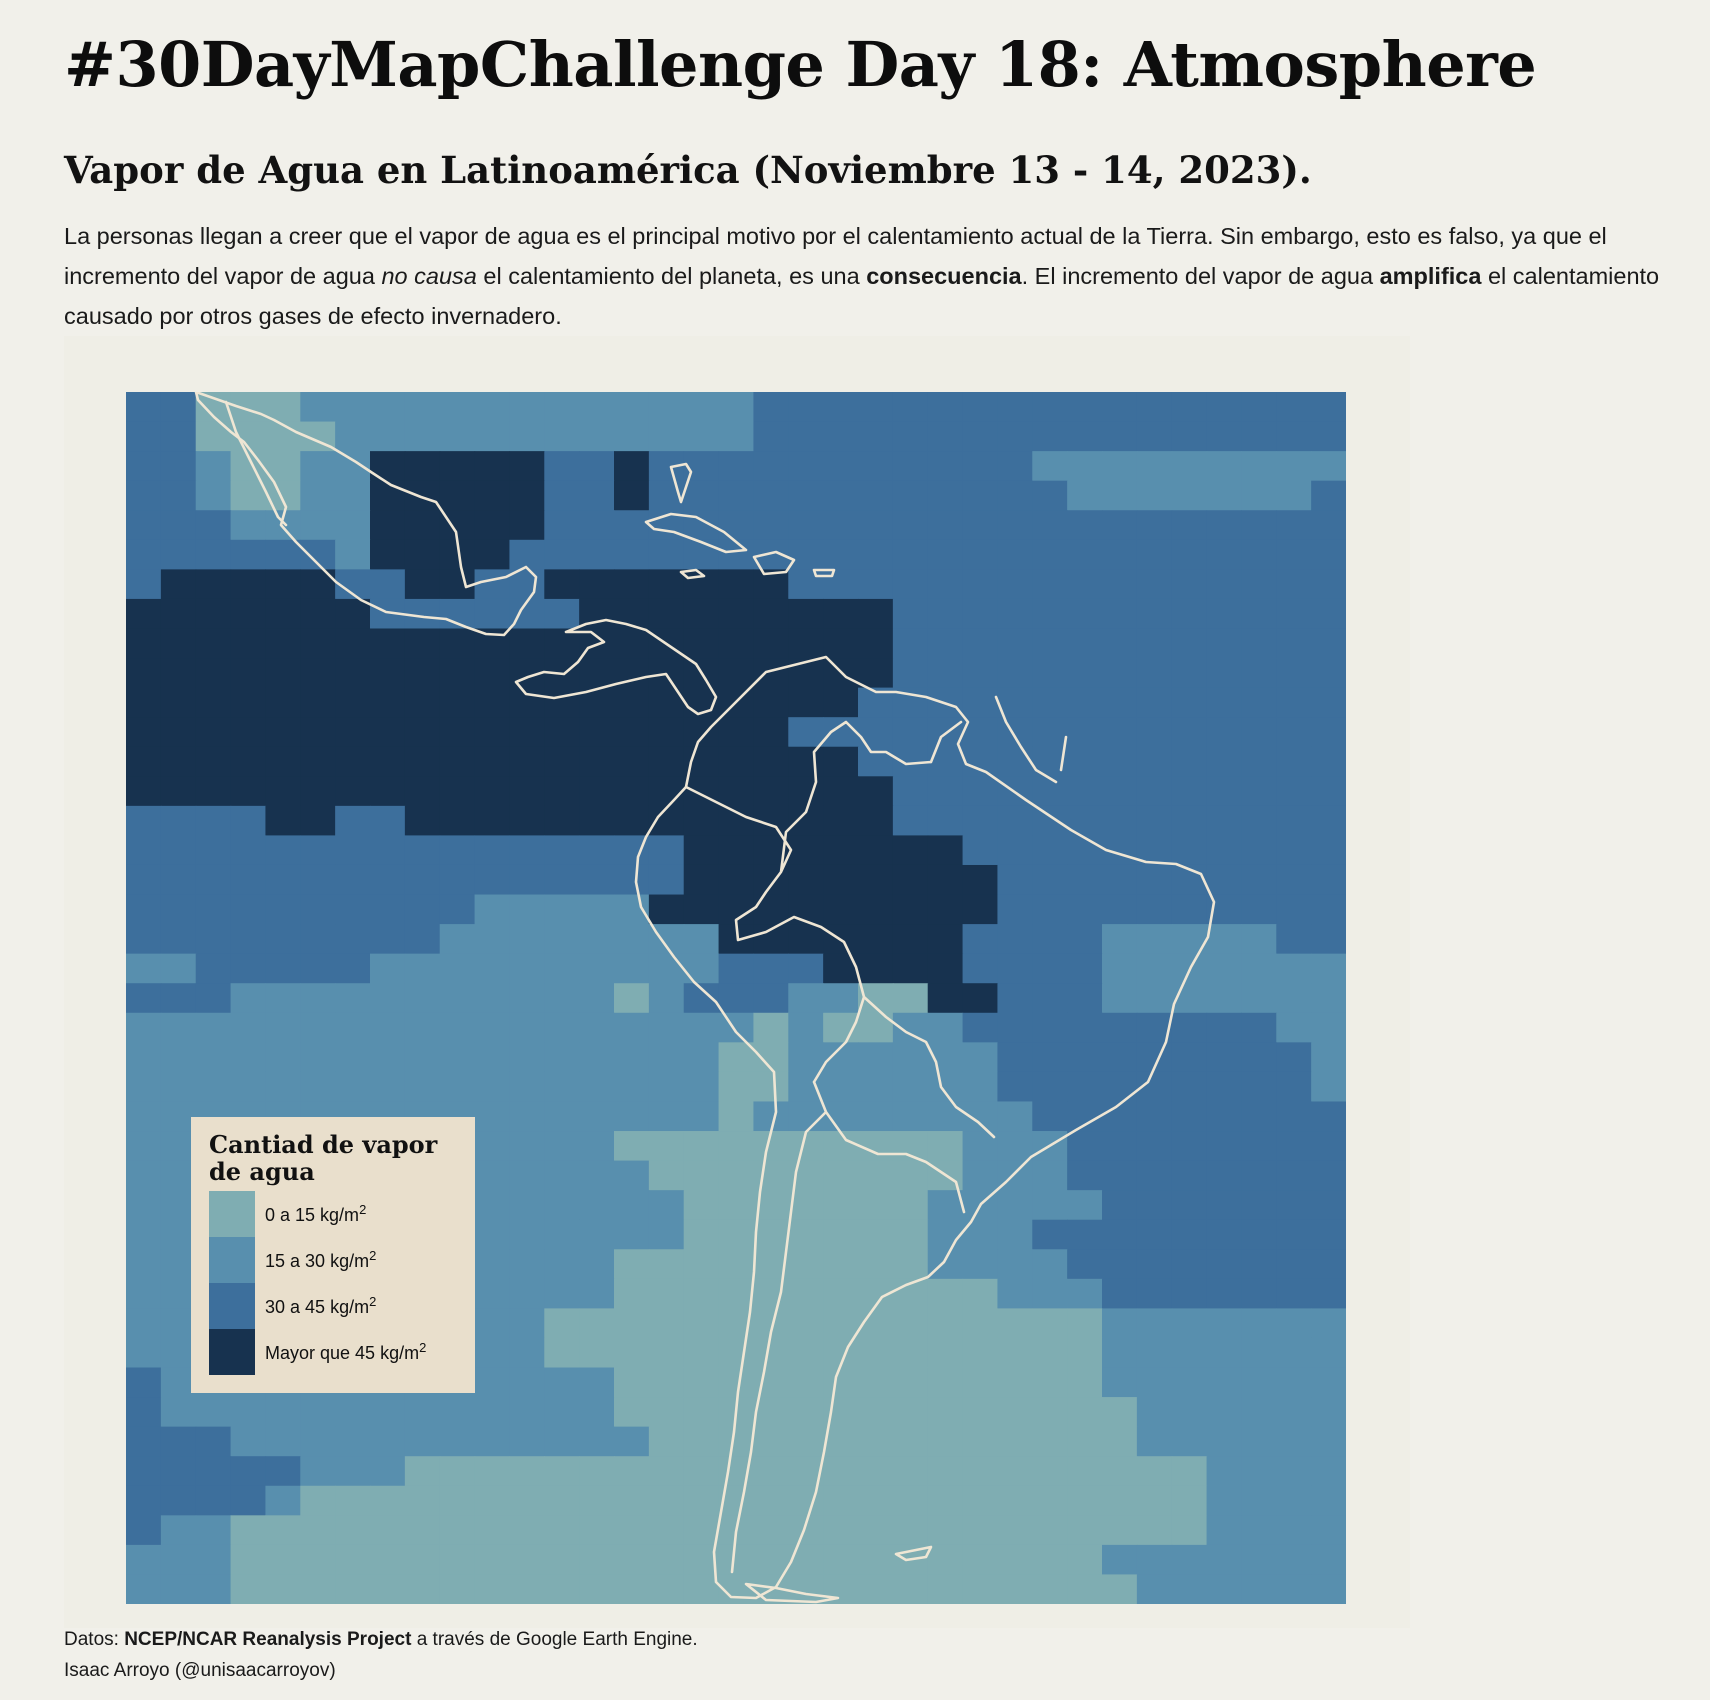 This screenshot has width=1710, height=1700. I want to click on legend-title: Cantiad de vapor de agua, so click(323, 1158).